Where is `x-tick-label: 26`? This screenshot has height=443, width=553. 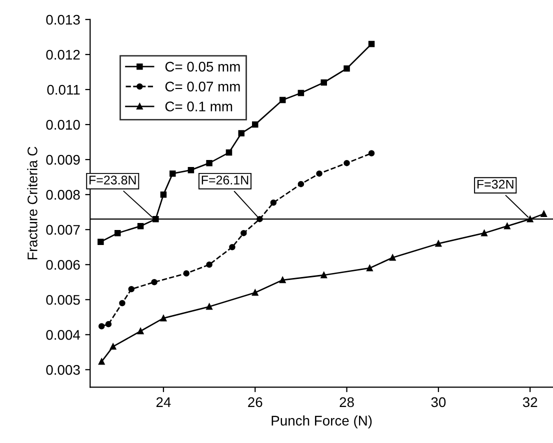
x-tick-label: 26 is located at coordinates (255, 402).